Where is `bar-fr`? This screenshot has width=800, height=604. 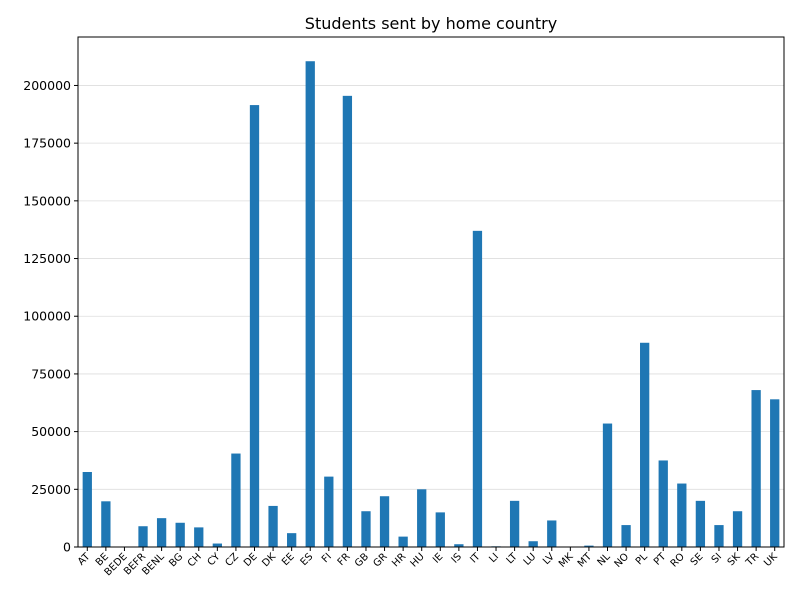 bar-fr is located at coordinates (347, 321).